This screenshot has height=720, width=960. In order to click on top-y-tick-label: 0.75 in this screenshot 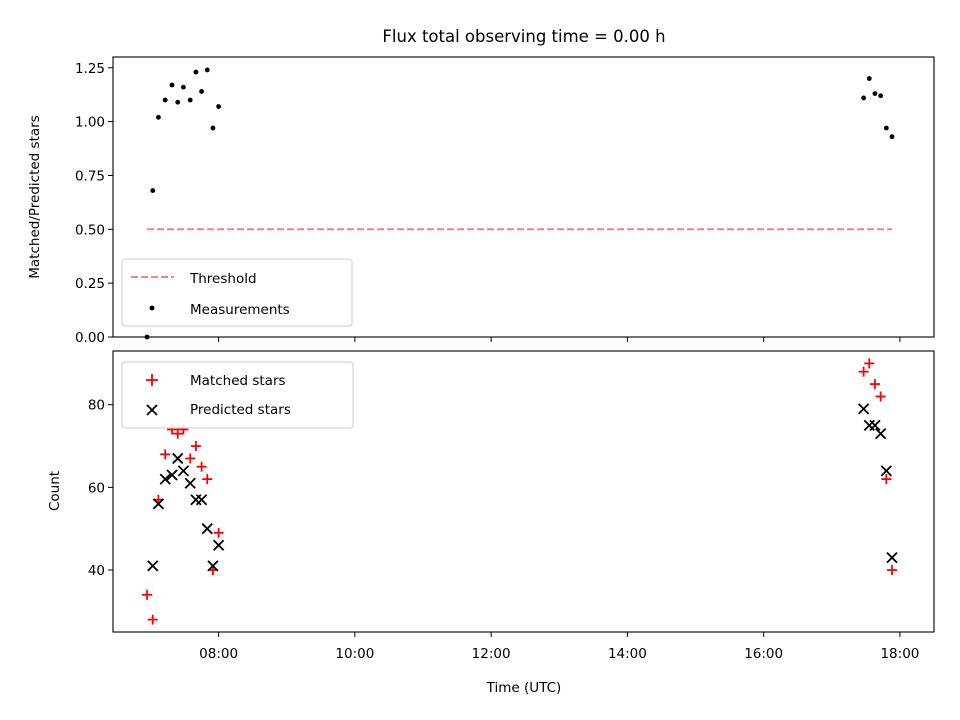, I will do `click(90, 176)`.